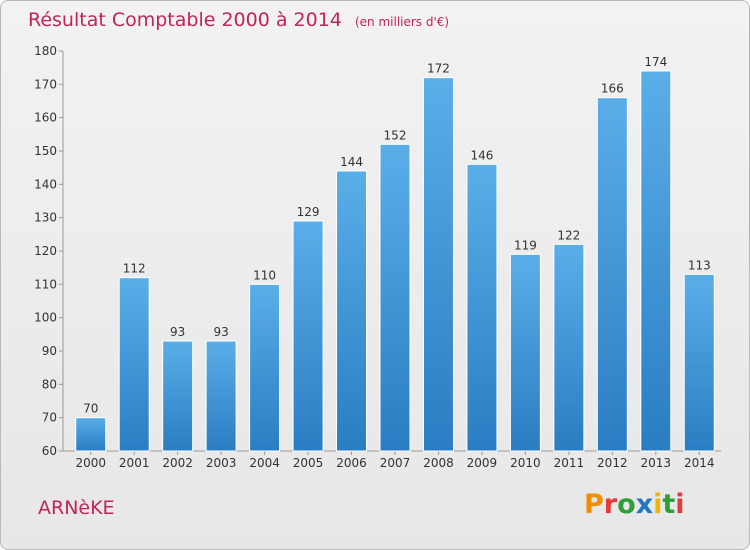 Image resolution: width=750 pixels, height=550 pixels. I want to click on bar-value-label: 174, so click(655, 62).